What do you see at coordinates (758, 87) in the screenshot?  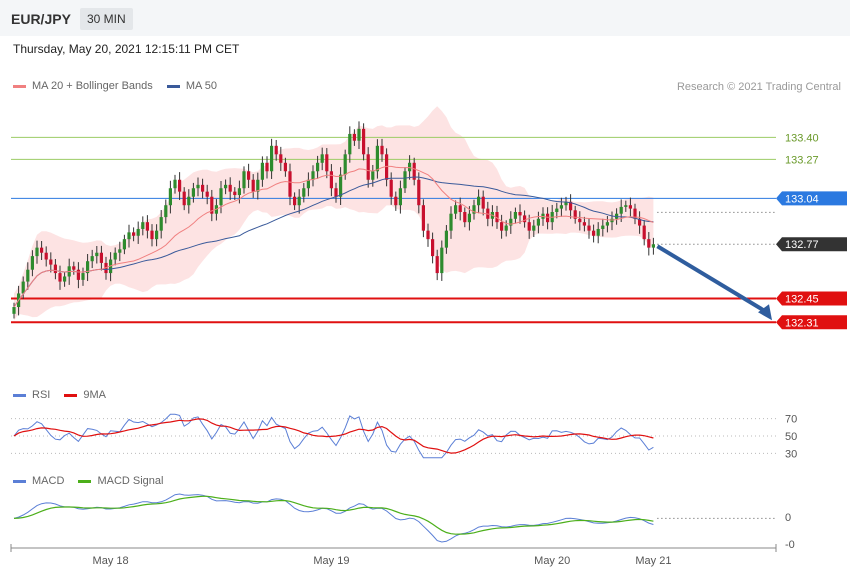 I see `research-credit: Research © 2021 Trading Central` at bounding box center [758, 87].